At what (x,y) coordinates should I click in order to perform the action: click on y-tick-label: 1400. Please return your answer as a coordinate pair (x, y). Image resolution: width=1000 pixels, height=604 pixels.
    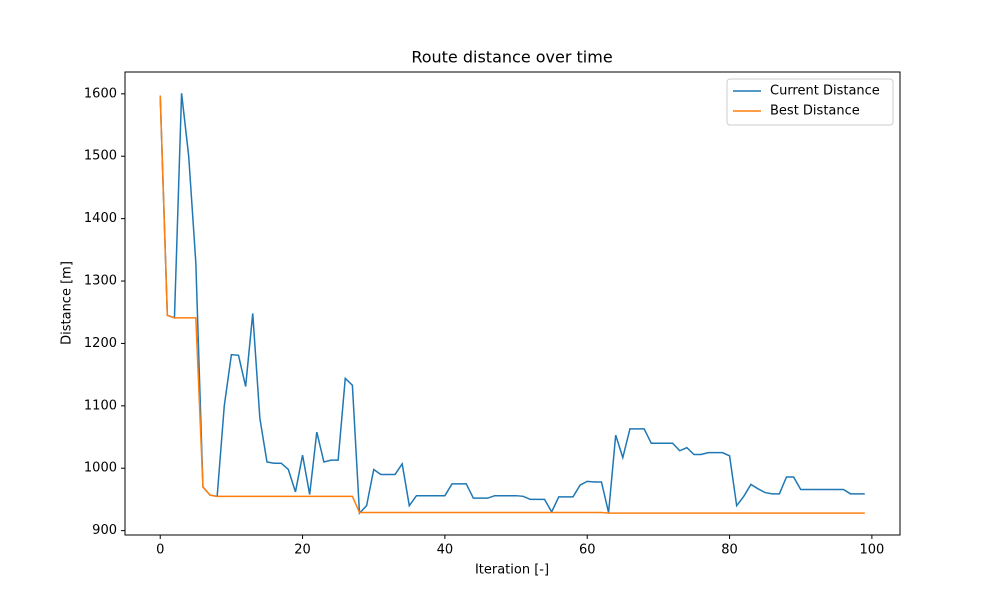
    Looking at the image, I should click on (100, 218).